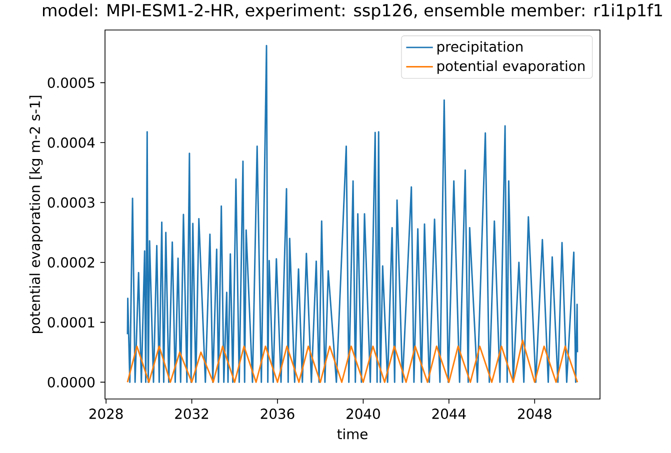  I want to click on x-axis-title: time, so click(352, 434).